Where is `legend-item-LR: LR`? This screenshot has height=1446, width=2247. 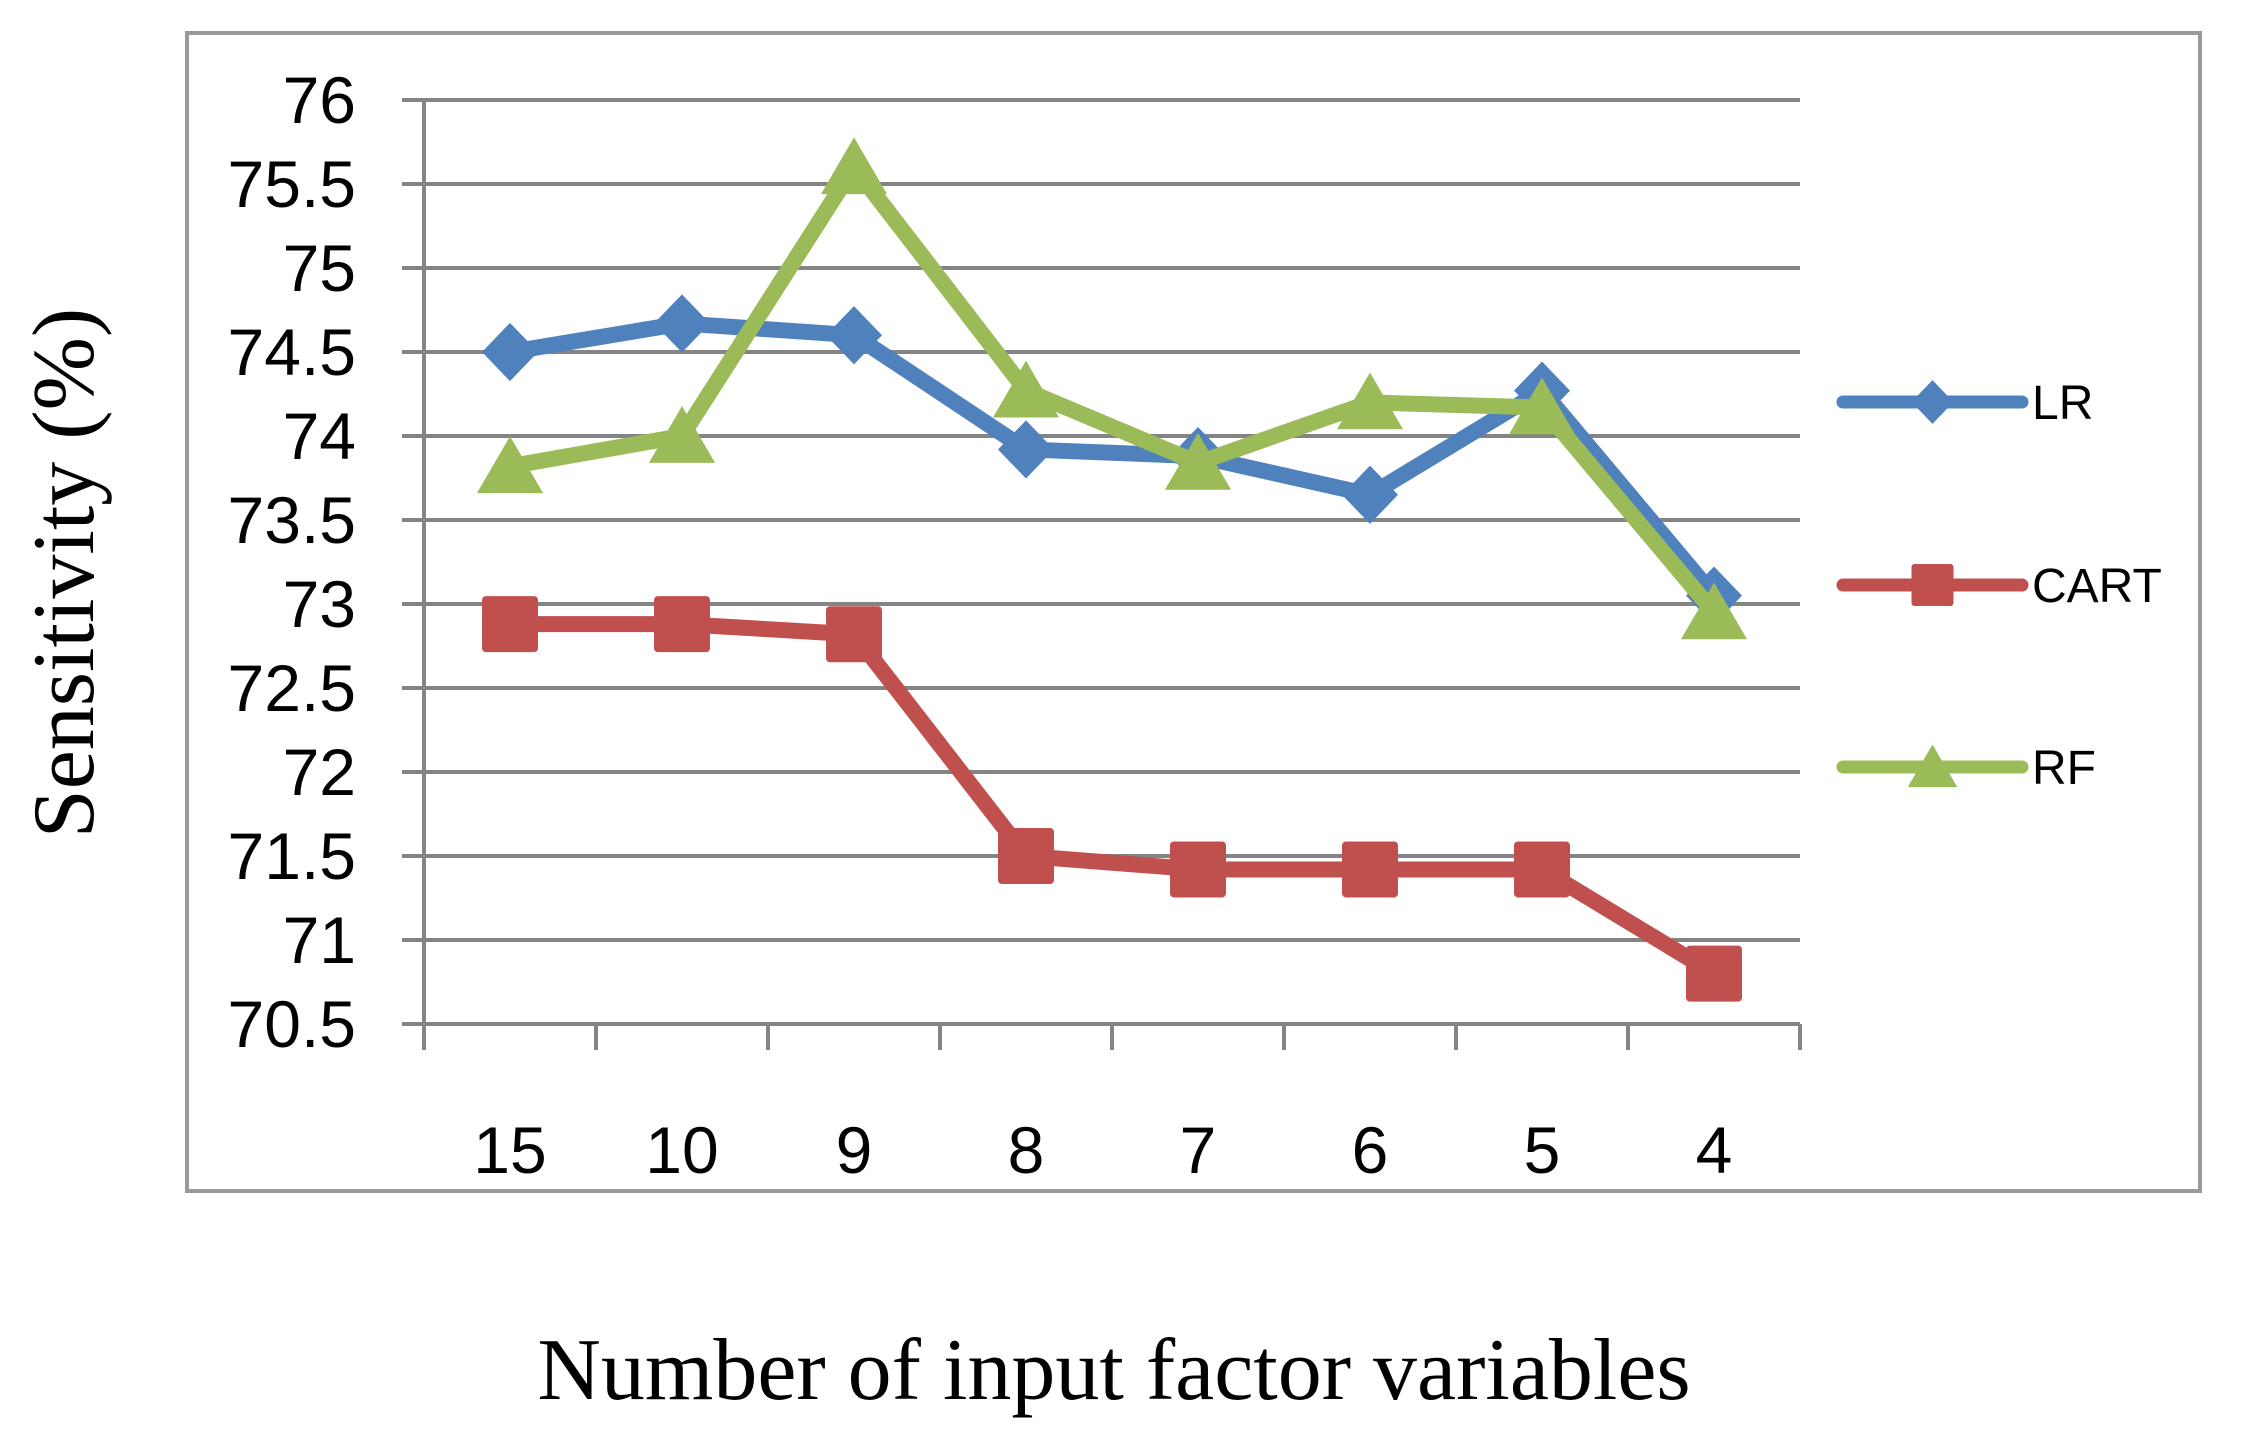 legend-item-LR: LR is located at coordinates (1964, 403).